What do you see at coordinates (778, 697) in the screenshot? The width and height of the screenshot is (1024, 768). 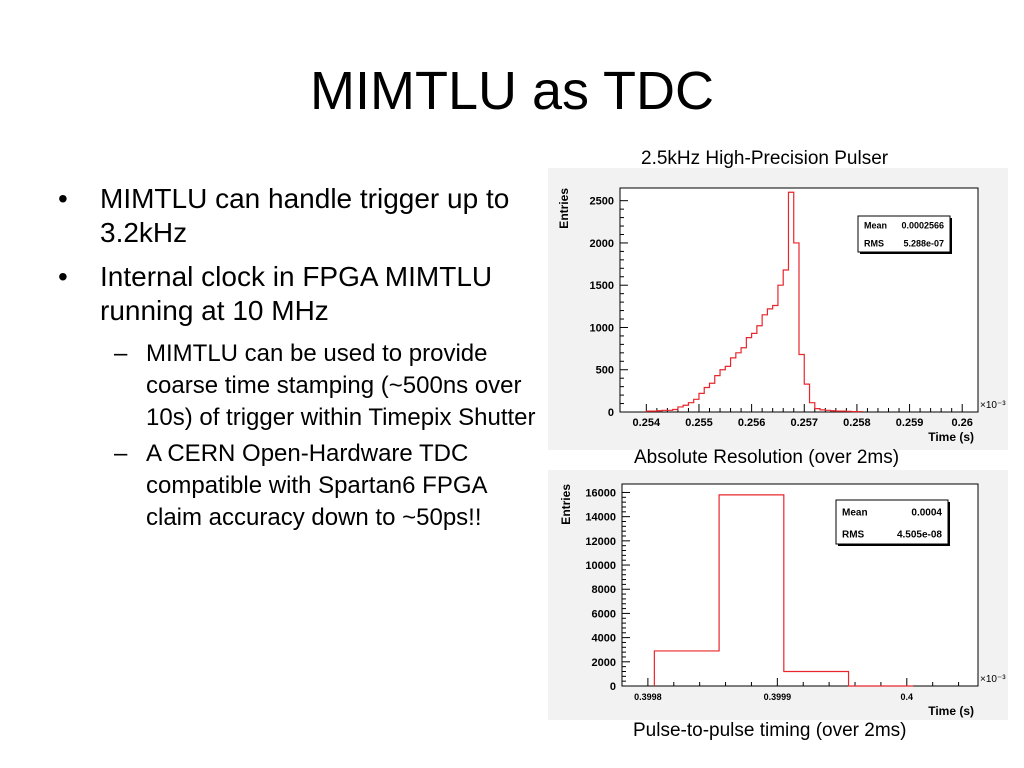 I see `x-tick-label: 0.3999` at bounding box center [778, 697].